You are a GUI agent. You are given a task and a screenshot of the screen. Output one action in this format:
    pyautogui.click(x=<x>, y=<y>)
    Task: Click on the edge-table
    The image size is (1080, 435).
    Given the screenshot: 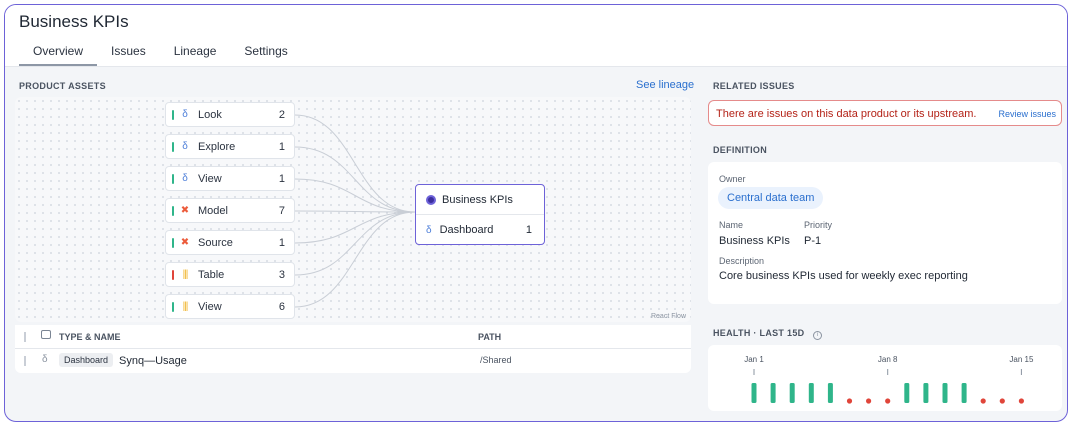 What is the action you would take?
    pyautogui.click(x=355, y=243)
    